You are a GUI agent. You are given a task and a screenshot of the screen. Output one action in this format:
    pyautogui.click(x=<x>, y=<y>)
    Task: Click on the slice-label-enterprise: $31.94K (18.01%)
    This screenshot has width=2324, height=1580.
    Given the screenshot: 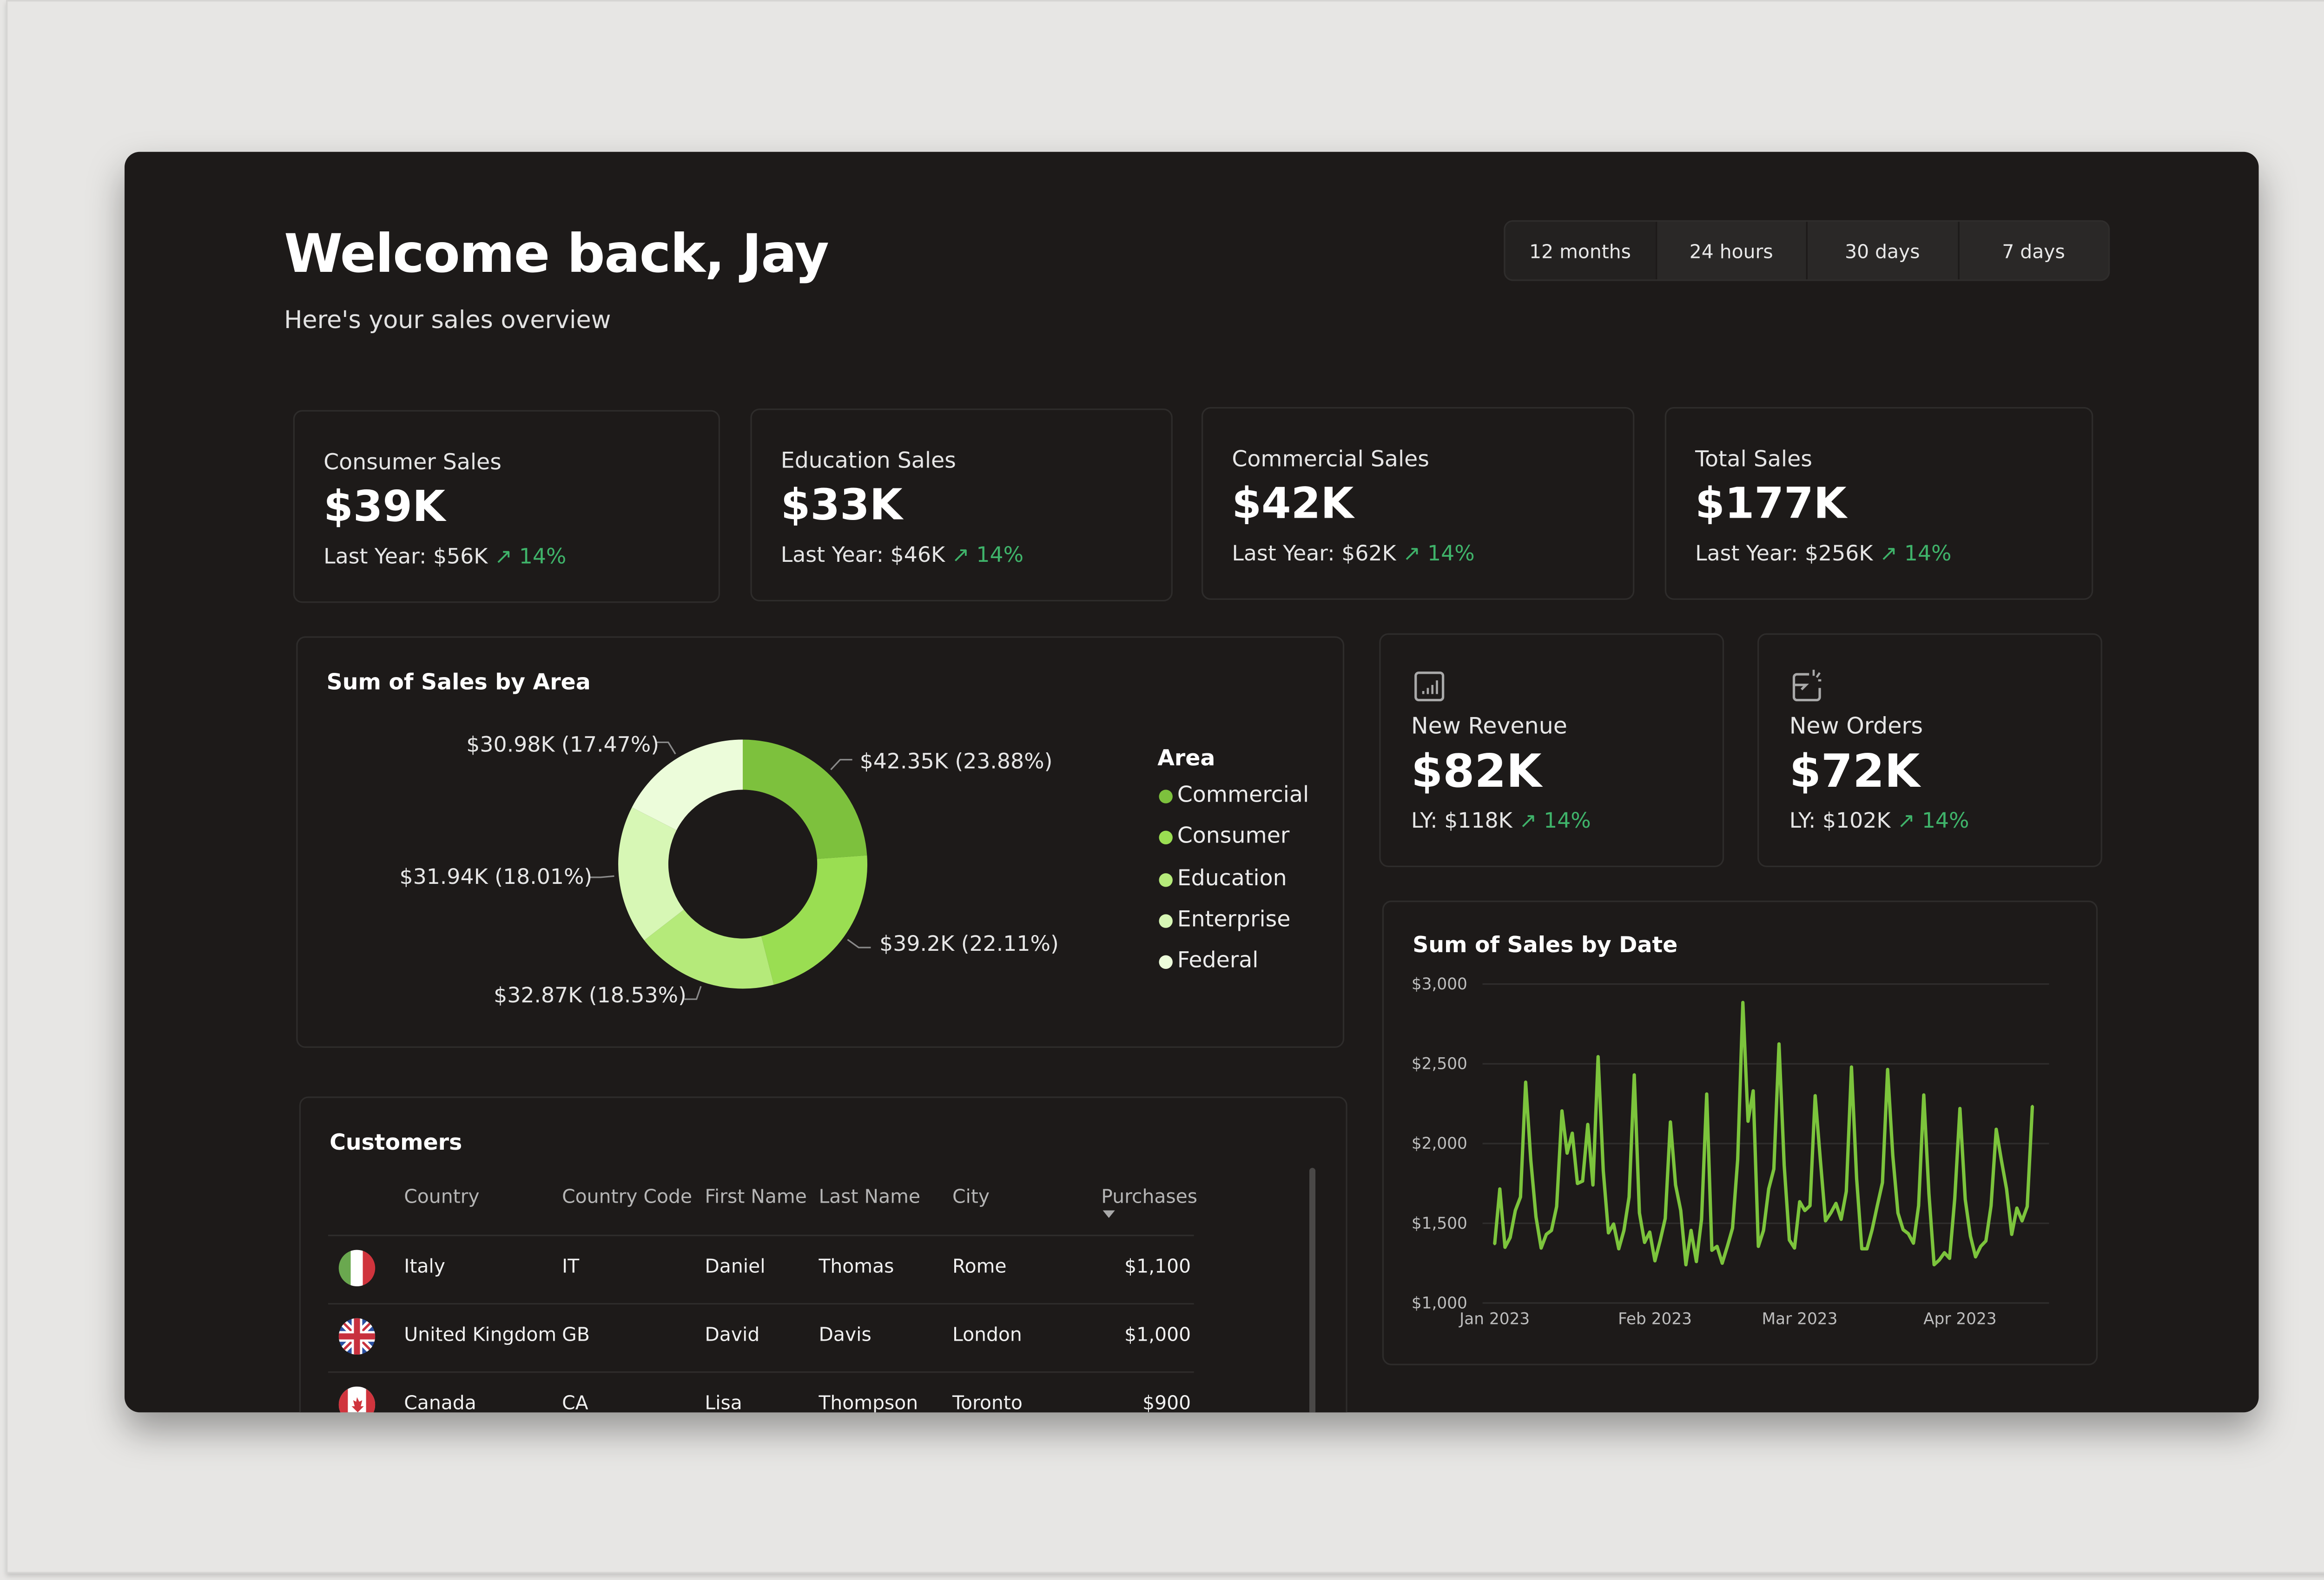 What is the action you would take?
    pyautogui.click(x=496, y=877)
    